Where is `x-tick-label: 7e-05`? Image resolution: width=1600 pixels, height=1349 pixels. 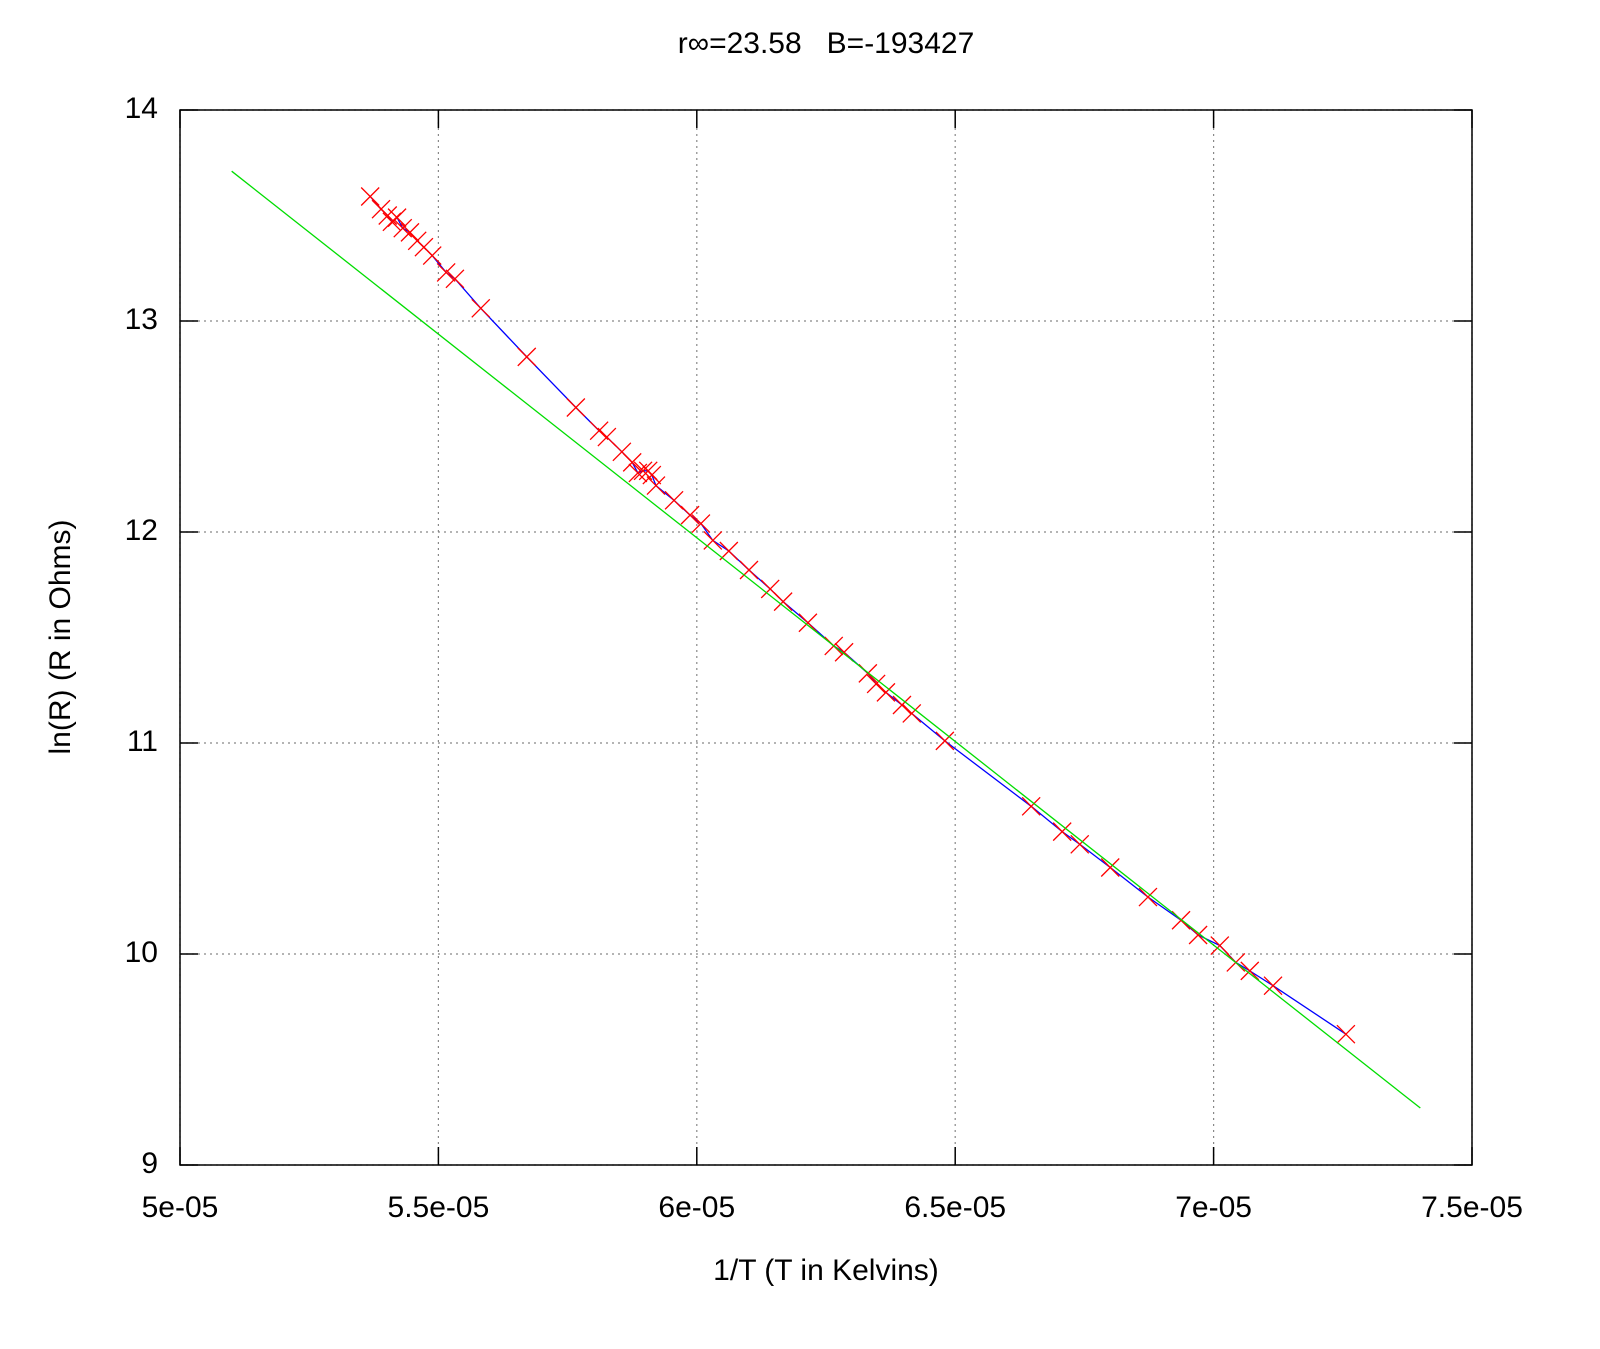
x-tick-label: 7e-05 is located at coordinates (1213, 1207).